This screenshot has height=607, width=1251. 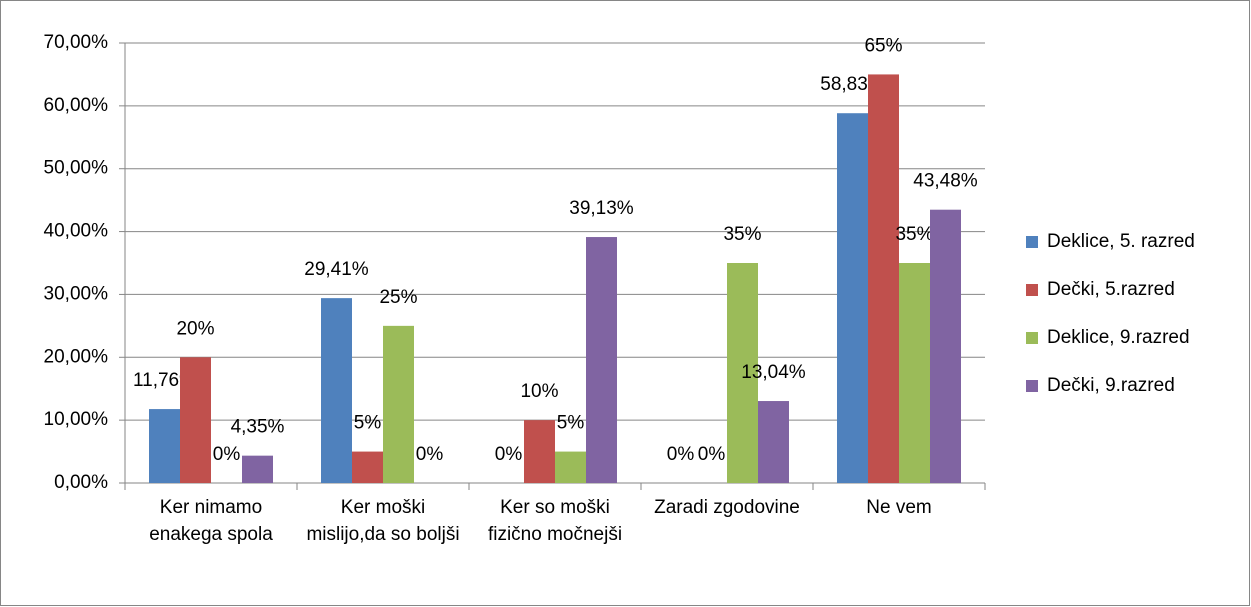 What do you see at coordinates (899, 507) in the screenshot?
I see `x-tick-label: Ne vem` at bounding box center [899, 507].